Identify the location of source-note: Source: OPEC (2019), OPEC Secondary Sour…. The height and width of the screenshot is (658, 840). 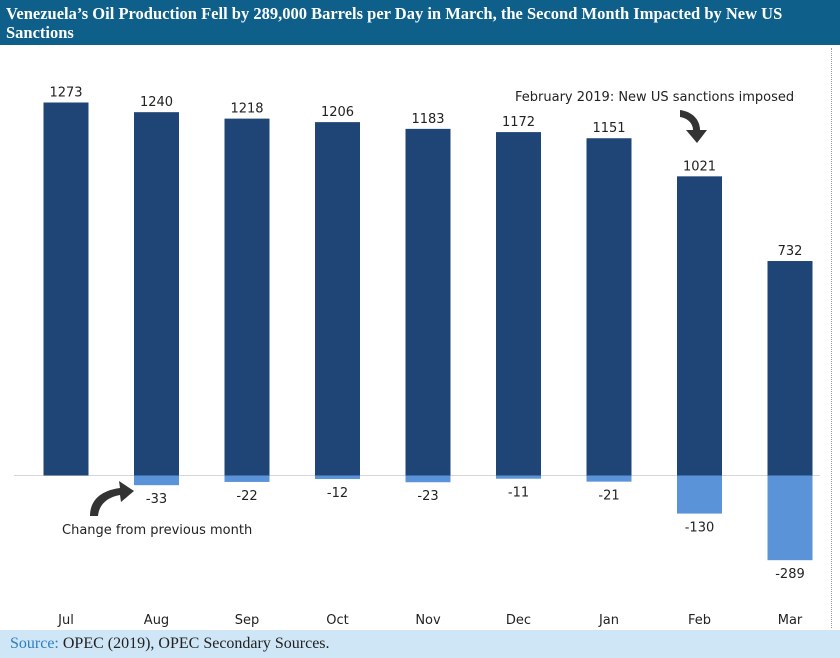
(420, 644).